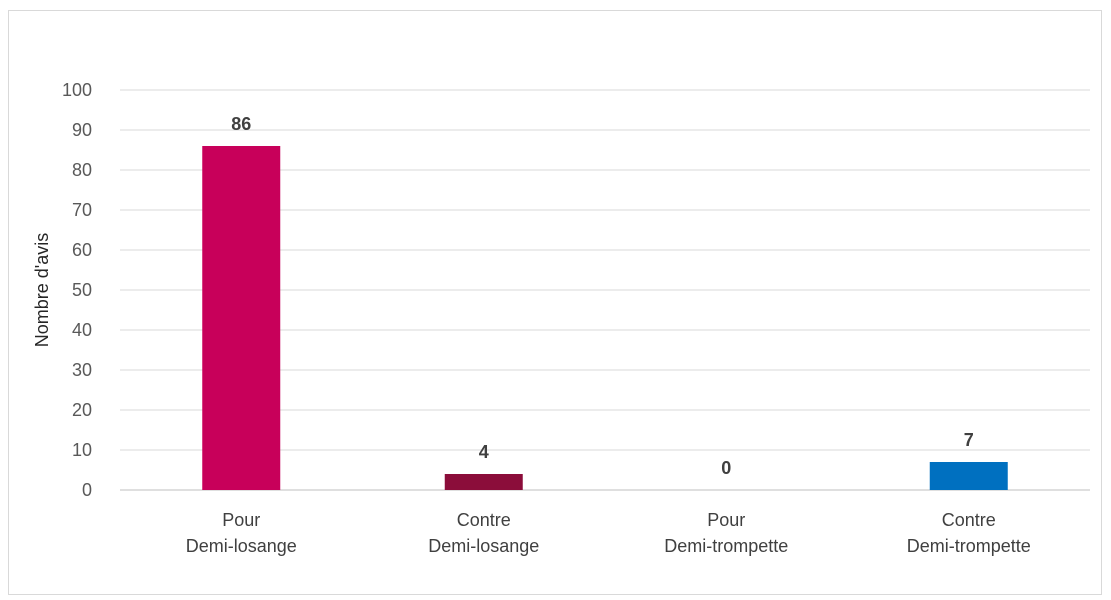  I want to click on x-category-label: Contre Demi-losange, so click(483, 533).